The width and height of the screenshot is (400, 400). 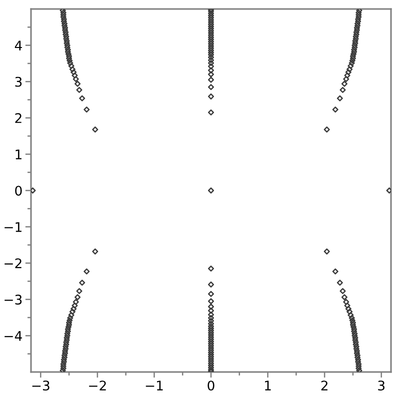 What do you see at coordinates (381, 385) in the screenshot?
I see `x-tick-label: 3` at bounding box center [381, 385].